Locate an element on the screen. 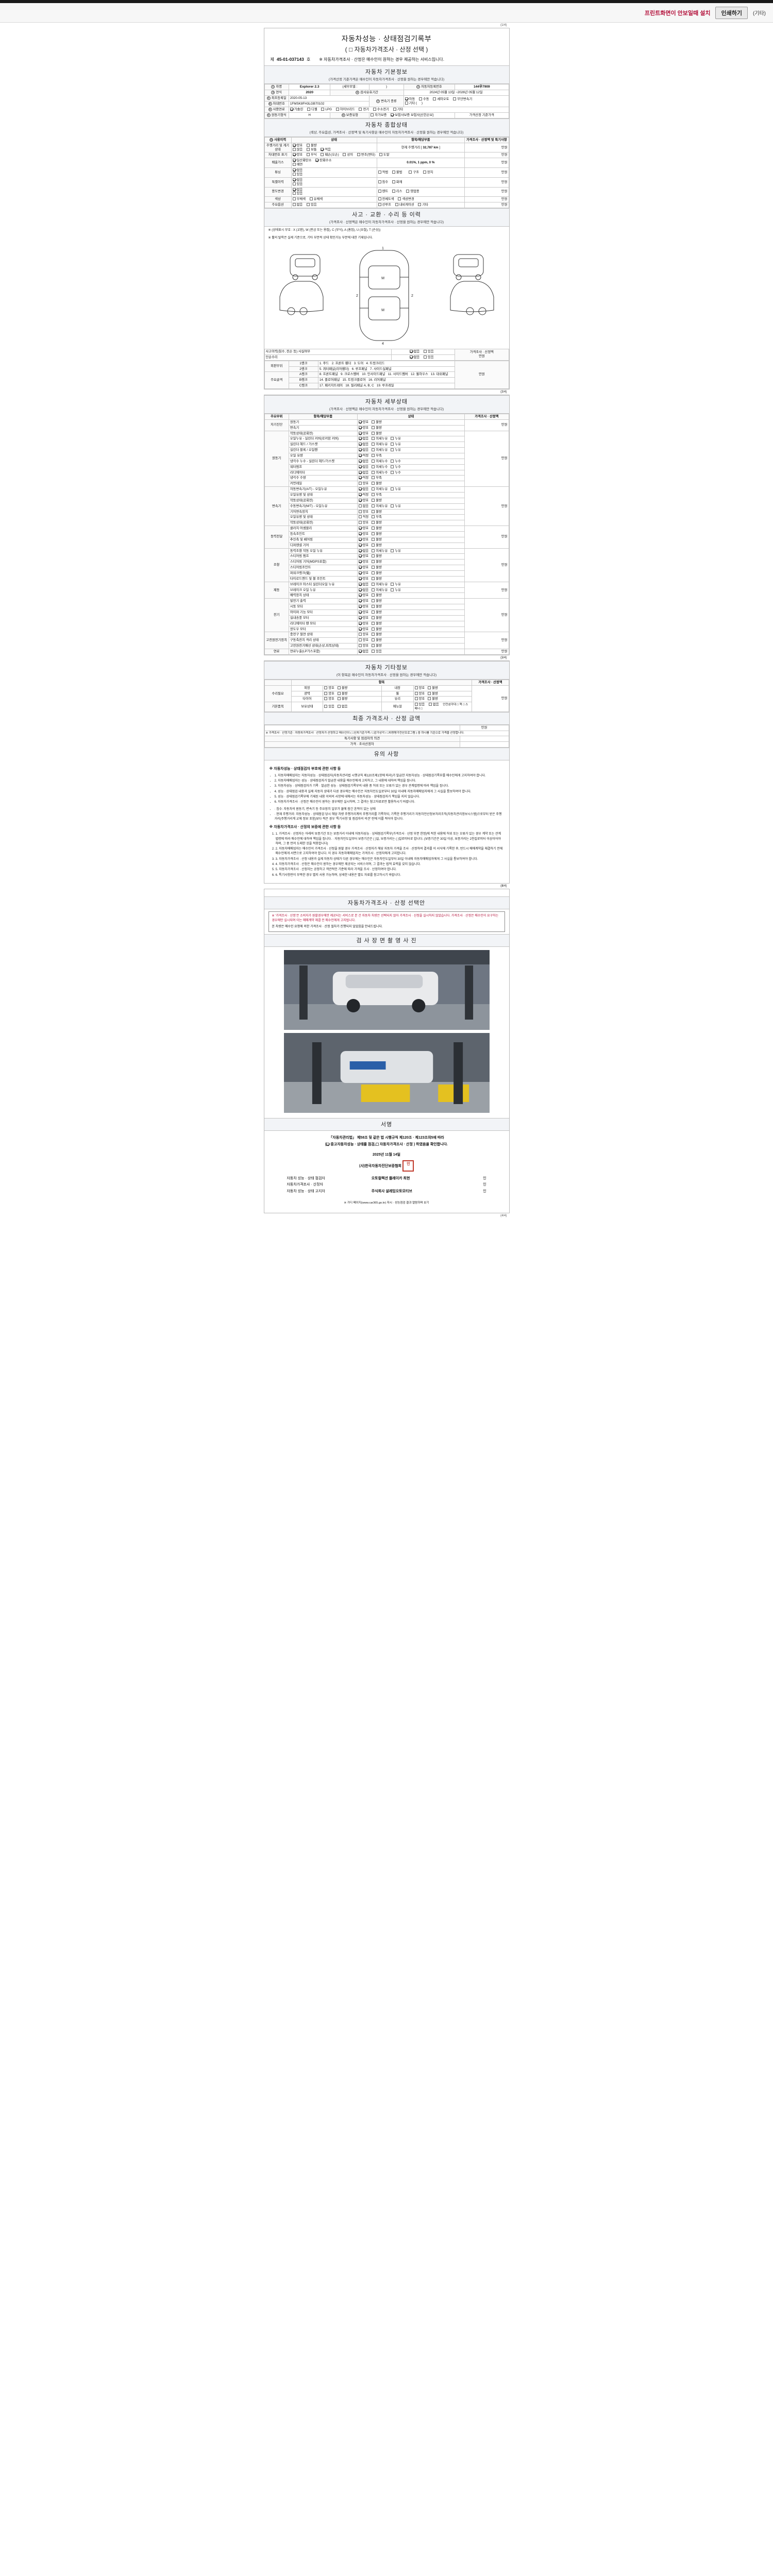  color-chromatic: 유채색 is located at coordinates (316, 199).